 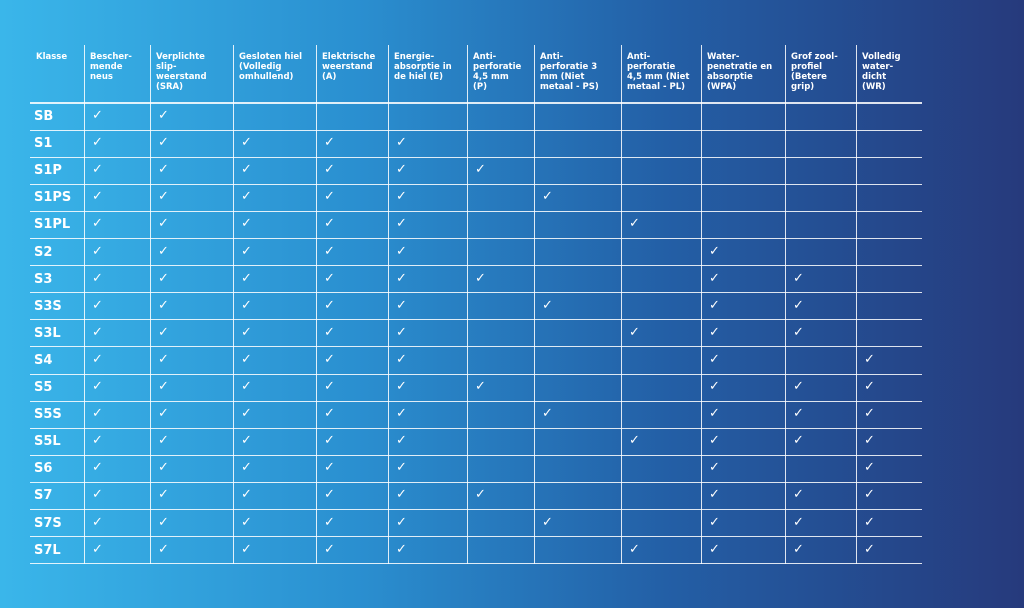 I want to click on column-header: Verplichte slip- weerstand (SRA), so click(x=181, y=72).